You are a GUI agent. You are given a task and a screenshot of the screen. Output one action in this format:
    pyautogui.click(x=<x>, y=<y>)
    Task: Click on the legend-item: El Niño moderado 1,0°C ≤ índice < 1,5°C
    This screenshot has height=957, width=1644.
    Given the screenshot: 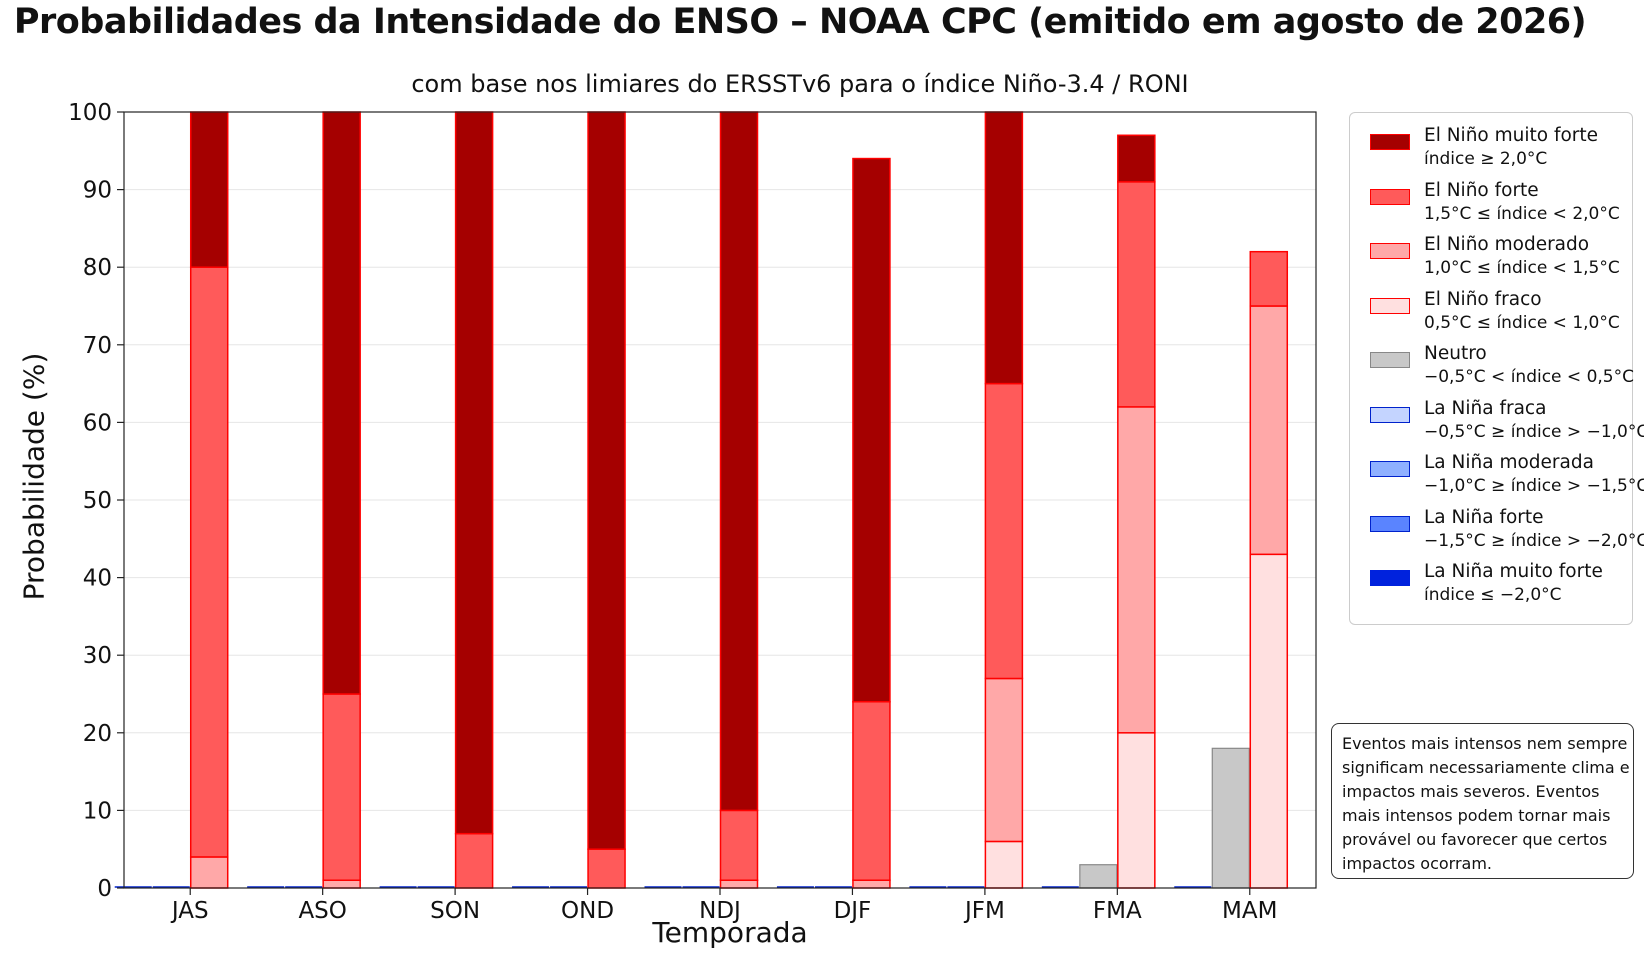 What is the action you would take?
    pyautogui.click(x=1497, y=259)
    